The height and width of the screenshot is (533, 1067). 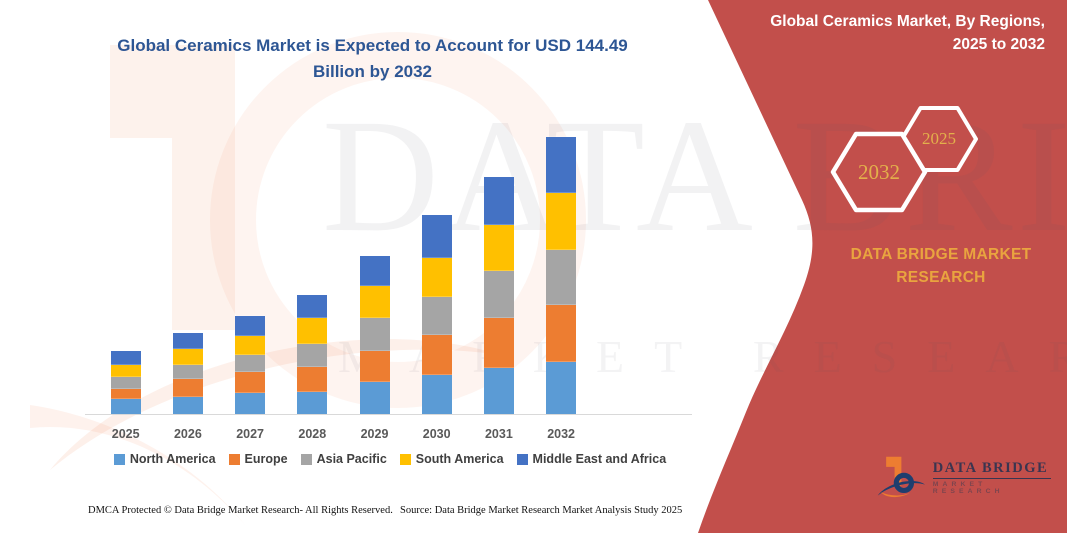 I want to click on hexagon-2032, so click(x=879, y=172).